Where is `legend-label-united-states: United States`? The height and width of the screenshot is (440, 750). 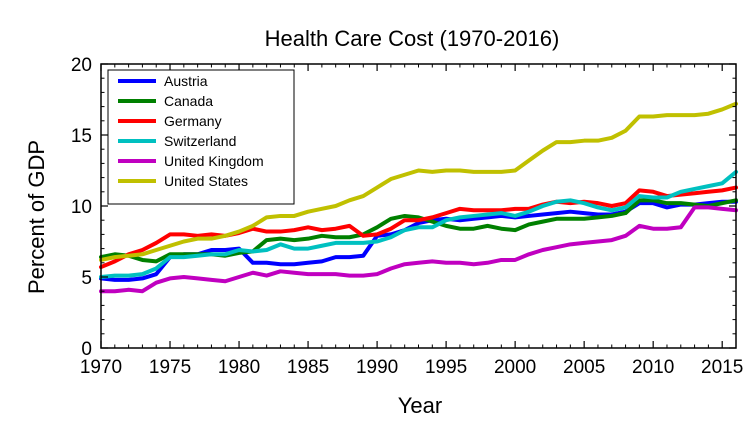
legend-label-united-states: United States is located at coordinates (206, 181).